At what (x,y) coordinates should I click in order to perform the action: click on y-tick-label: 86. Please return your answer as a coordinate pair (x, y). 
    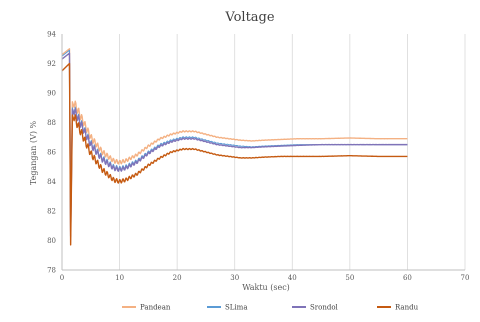
    Looking at the image, I should click on (51, 153).